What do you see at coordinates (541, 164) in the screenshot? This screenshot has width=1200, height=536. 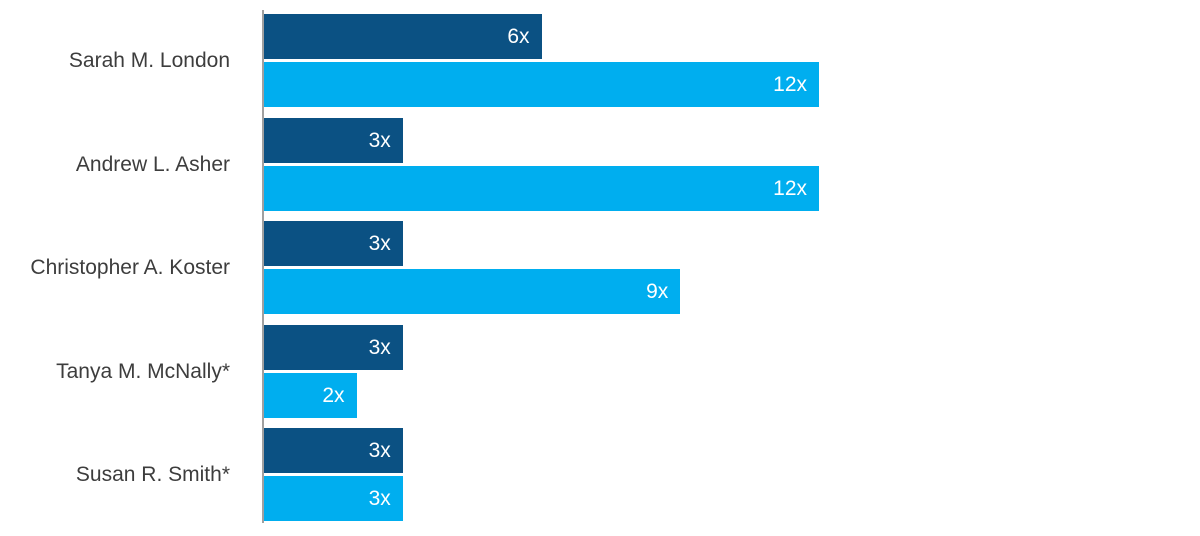 I see `bars-cell: 3x 12x` at bounding box center [541, 164].